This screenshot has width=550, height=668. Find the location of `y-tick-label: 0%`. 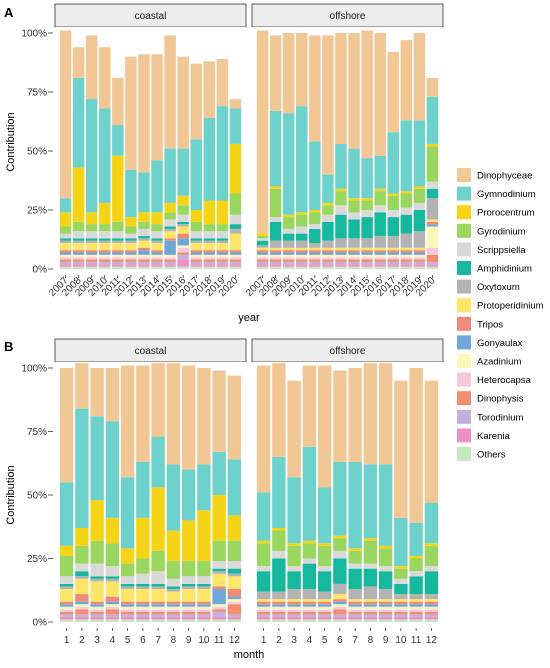

y-tick-label: 0% is located at coordinates (40, 270).